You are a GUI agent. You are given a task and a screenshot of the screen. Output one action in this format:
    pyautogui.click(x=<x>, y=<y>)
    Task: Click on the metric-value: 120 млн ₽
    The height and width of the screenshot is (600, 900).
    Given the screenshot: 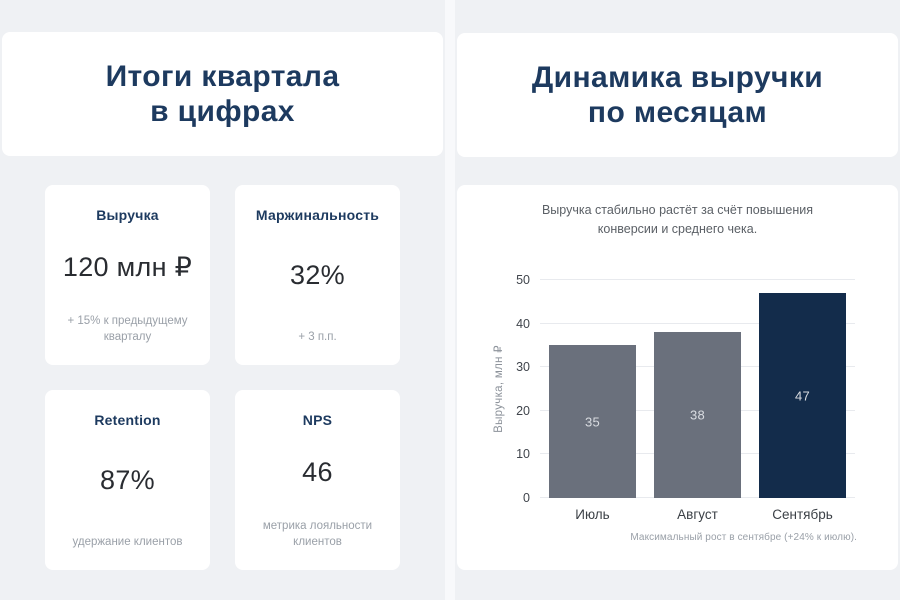 What is the action you would take?
    pyautogui.click(x=127, y=267)
    